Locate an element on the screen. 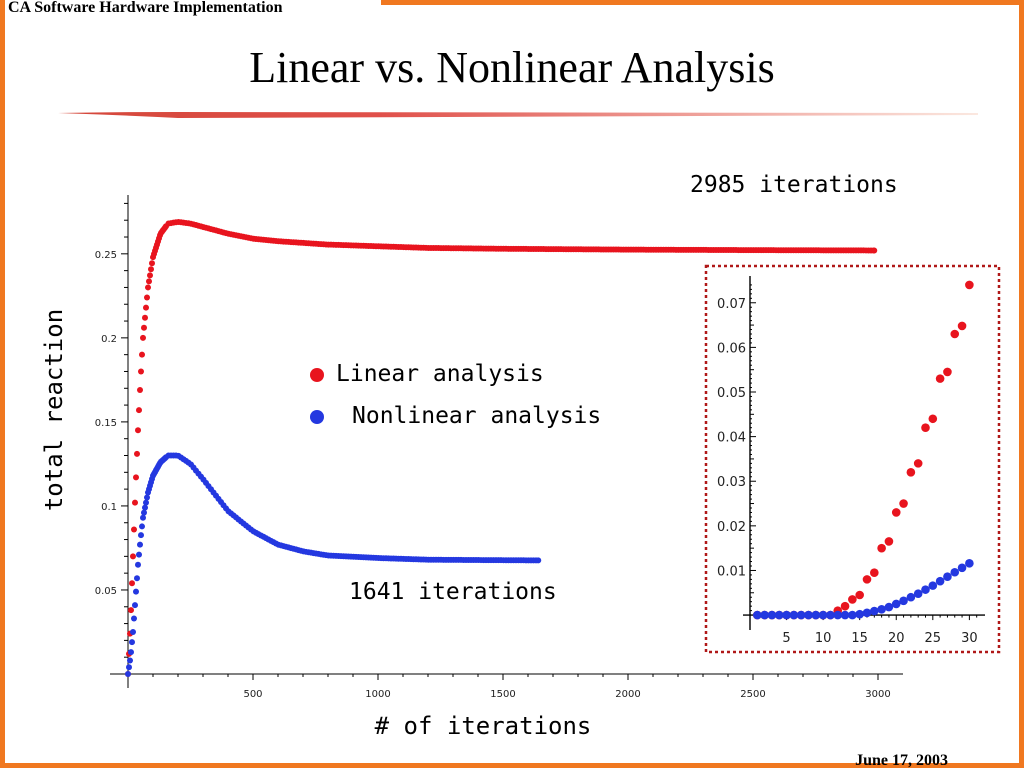  slide-date: June 17, 2003 is located at coordinates (901, 760).